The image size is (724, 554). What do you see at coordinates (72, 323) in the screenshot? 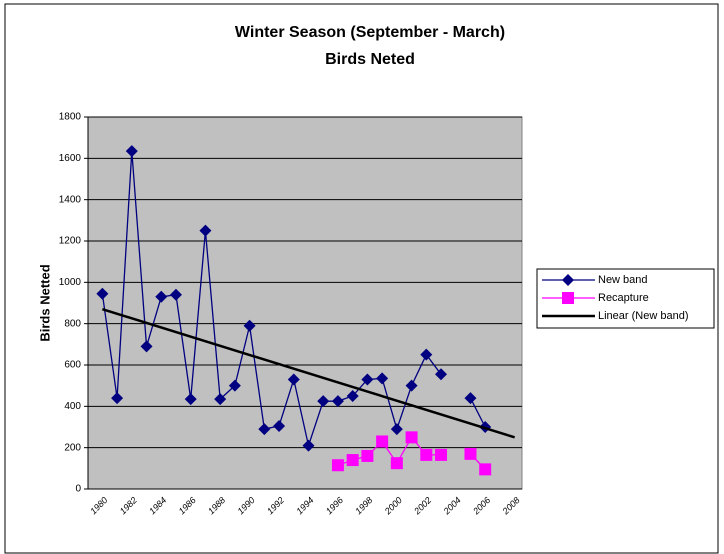
I see `y-tick-label: 800` at bounding box center [72, 323].